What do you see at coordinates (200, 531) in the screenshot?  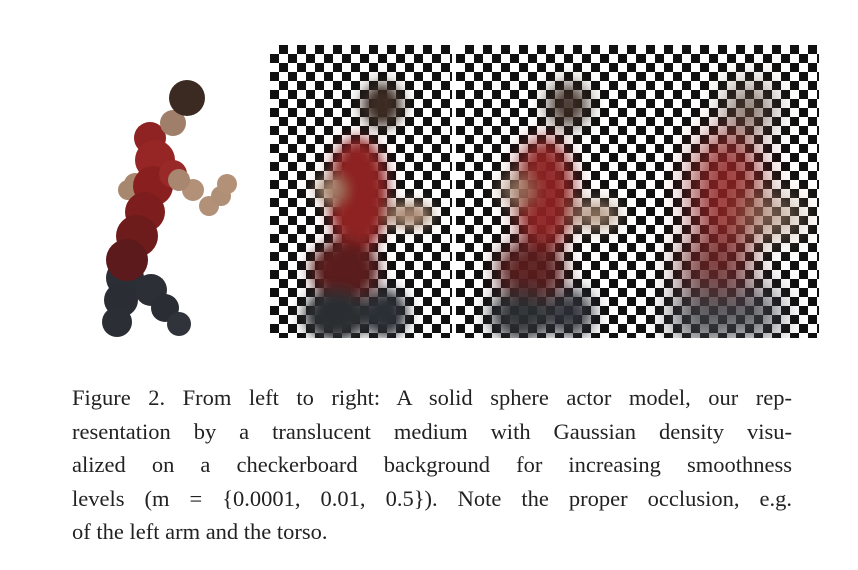 I see `caption-line-5: of the left arm and the torso.` at bounding box center [200, 531].